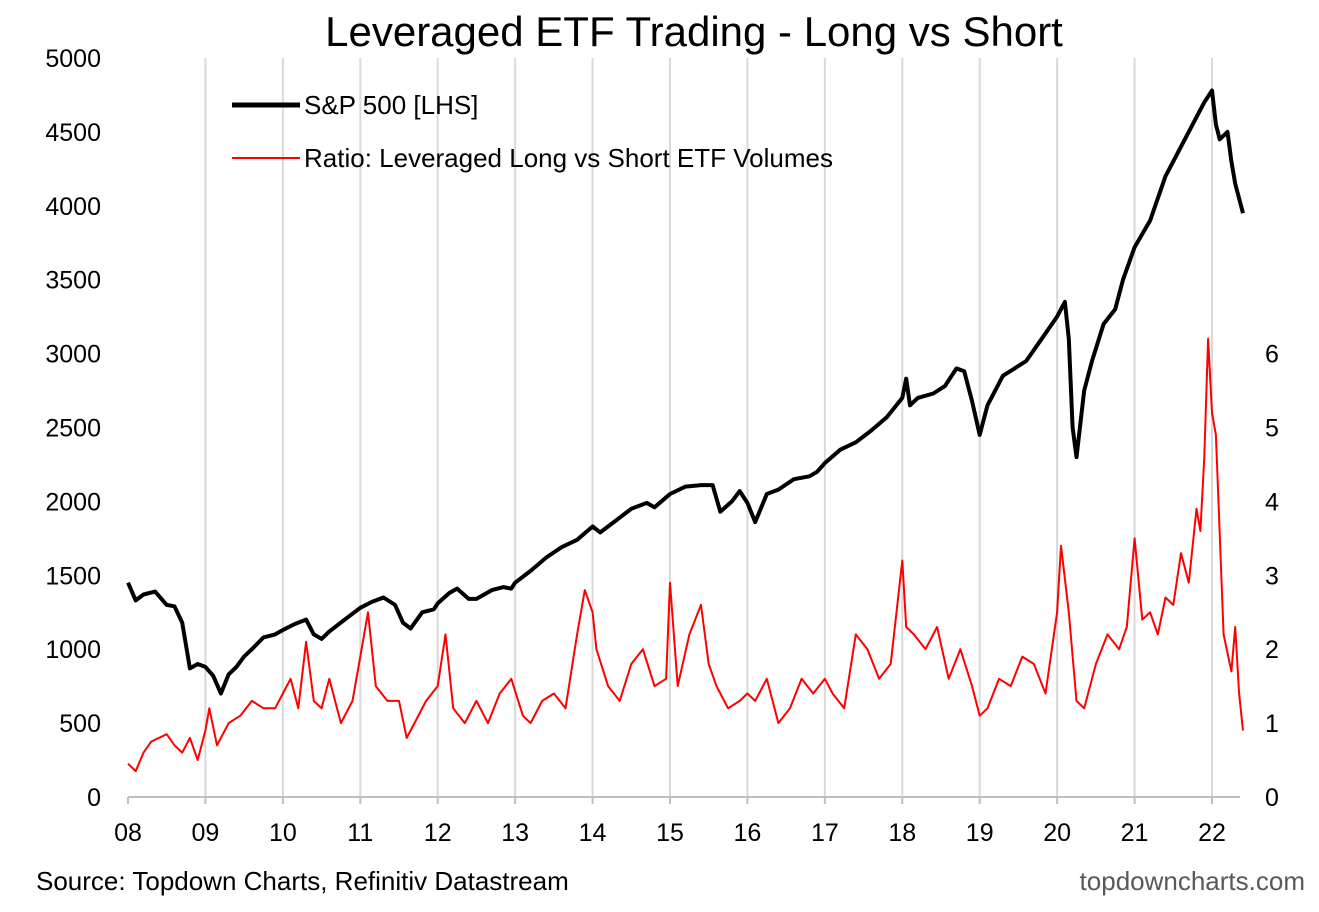 The width and height of the screenshot is (1319, 912). What do you see at coordinates (1272, 355) in the screenshot?
I see `y-right-tick-6: 6` at bounding box center [1272, 355].